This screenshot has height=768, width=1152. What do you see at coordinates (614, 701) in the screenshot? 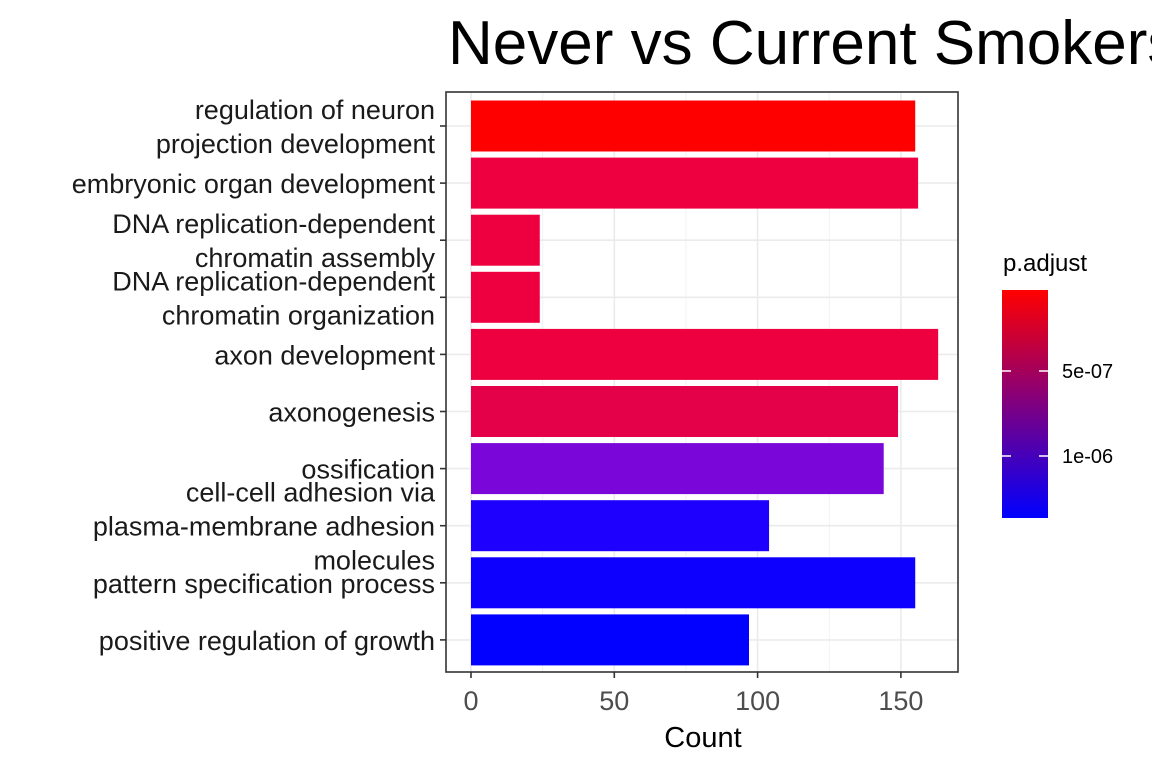
I see `x-tick-label: 50` at bounding box center [614, 701].